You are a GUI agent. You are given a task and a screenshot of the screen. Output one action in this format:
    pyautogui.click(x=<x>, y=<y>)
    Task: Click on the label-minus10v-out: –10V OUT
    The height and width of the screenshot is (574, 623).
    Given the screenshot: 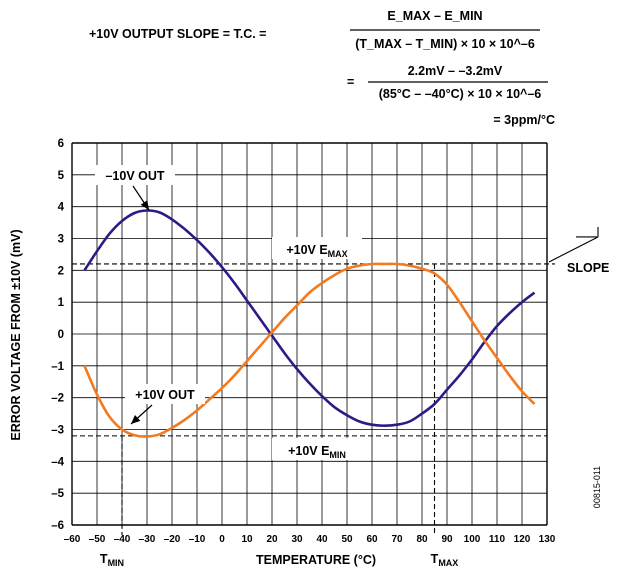 What is the action you would take?
    pyautogui.click(x=134, y=176)
    